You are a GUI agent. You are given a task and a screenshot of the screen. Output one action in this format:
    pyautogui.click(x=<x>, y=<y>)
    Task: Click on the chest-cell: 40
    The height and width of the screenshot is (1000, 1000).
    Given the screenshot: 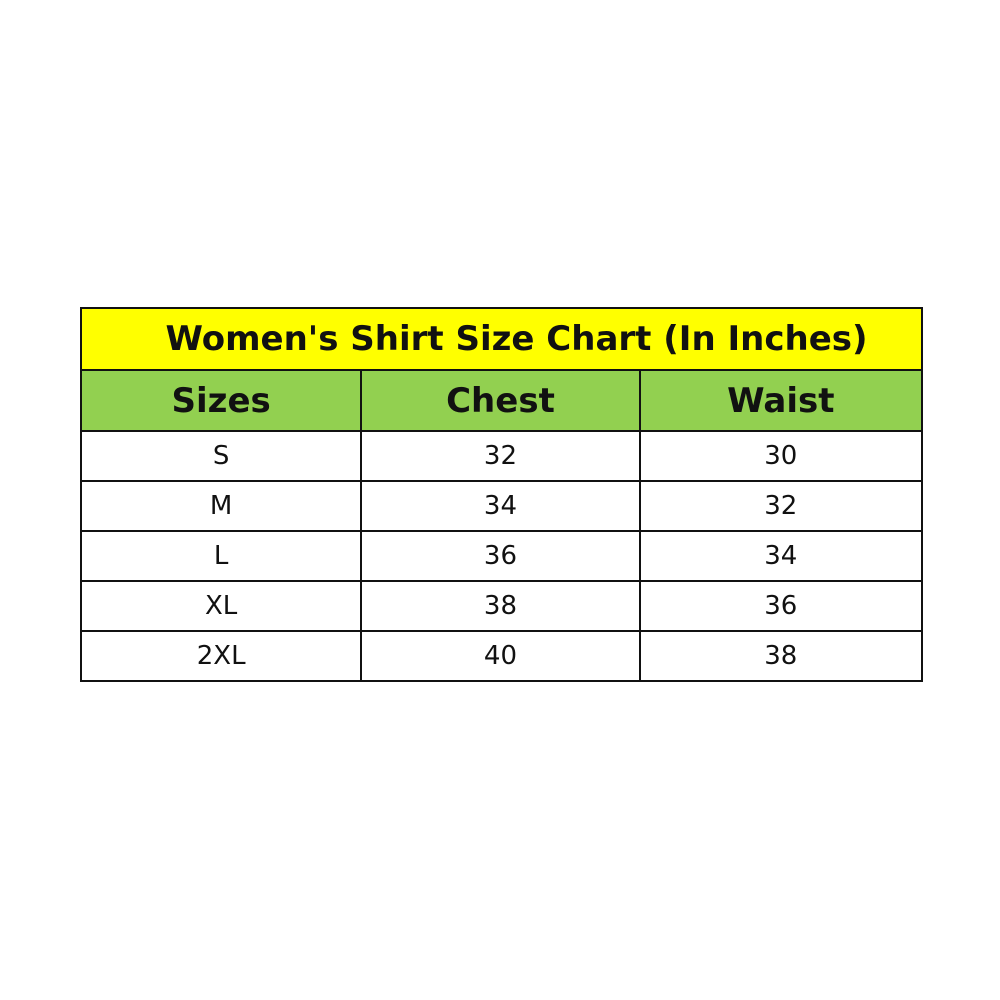 What is the action you would take?
    pyautogui.click(x=500, y=656)
    